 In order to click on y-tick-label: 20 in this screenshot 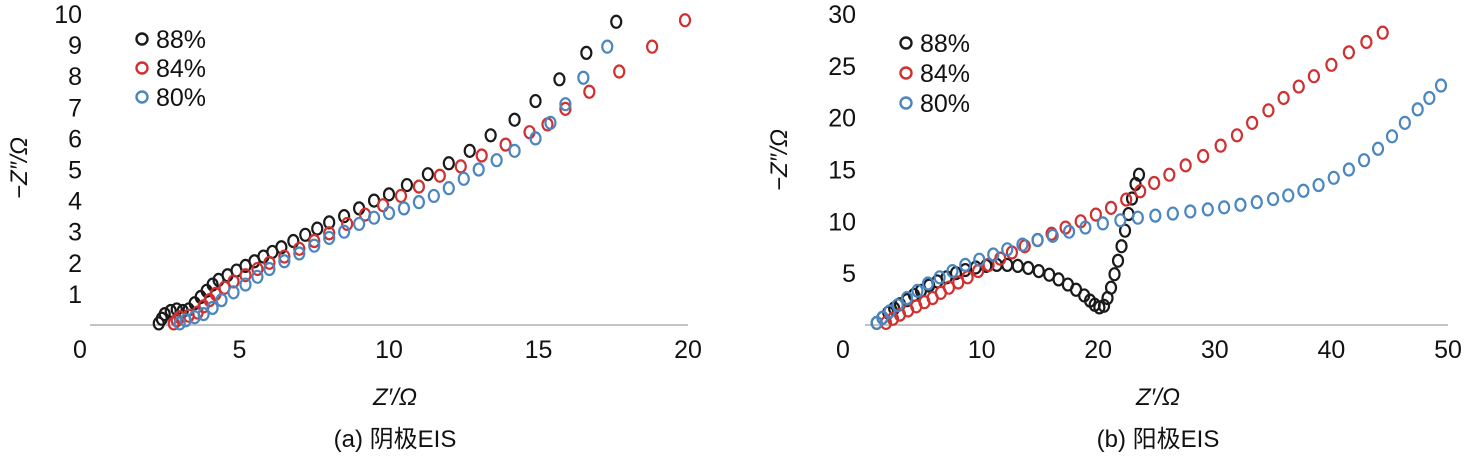, I will do `click(842, 119)`.